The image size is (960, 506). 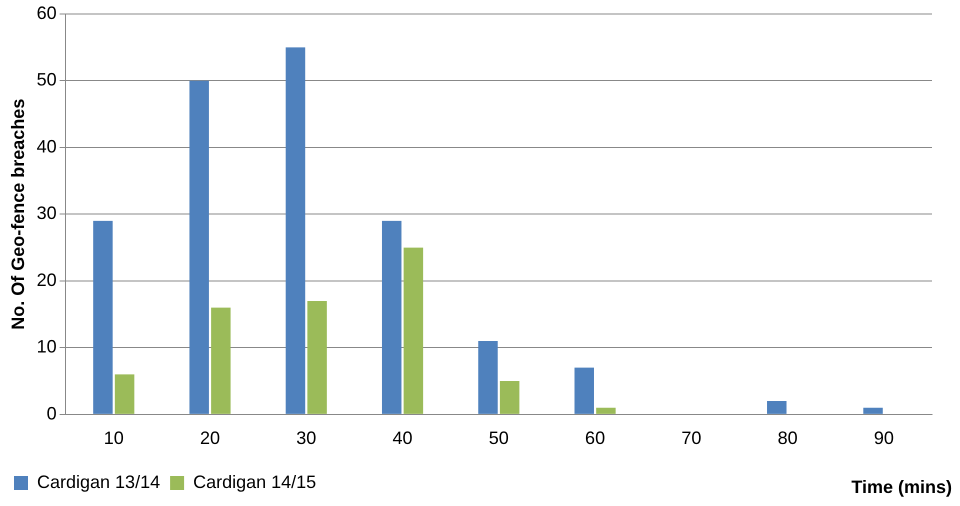 What do you see at coordinates (46, 280) in the screenshot?
I see `y-tick-label: 20` at bounding box center [46, 280].